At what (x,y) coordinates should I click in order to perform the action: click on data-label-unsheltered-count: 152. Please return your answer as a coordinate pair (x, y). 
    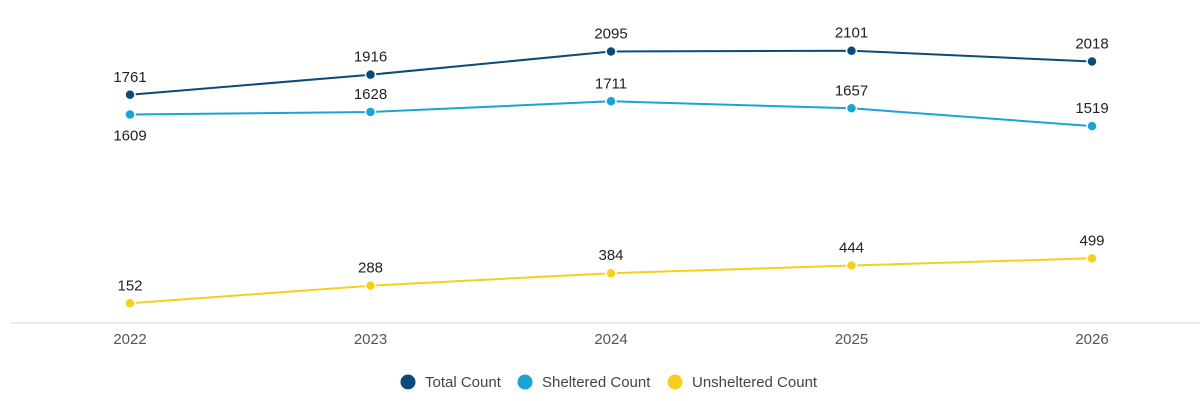
    Looking at the image, I should click on (129, 285).